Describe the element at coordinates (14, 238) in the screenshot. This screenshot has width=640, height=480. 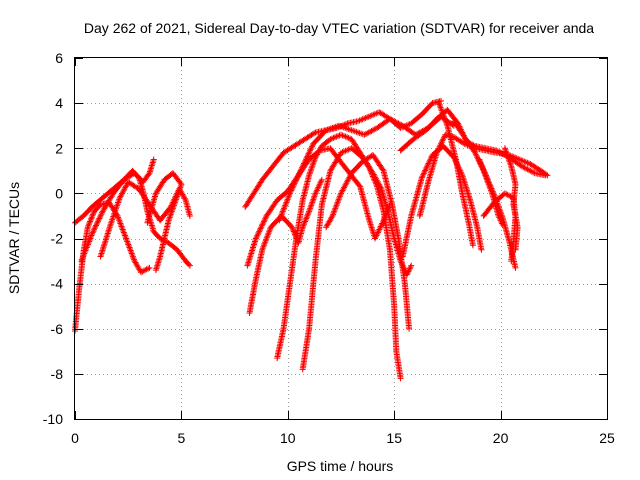
I see `y-axis-label: SDTVAR / TECUs` at that location.